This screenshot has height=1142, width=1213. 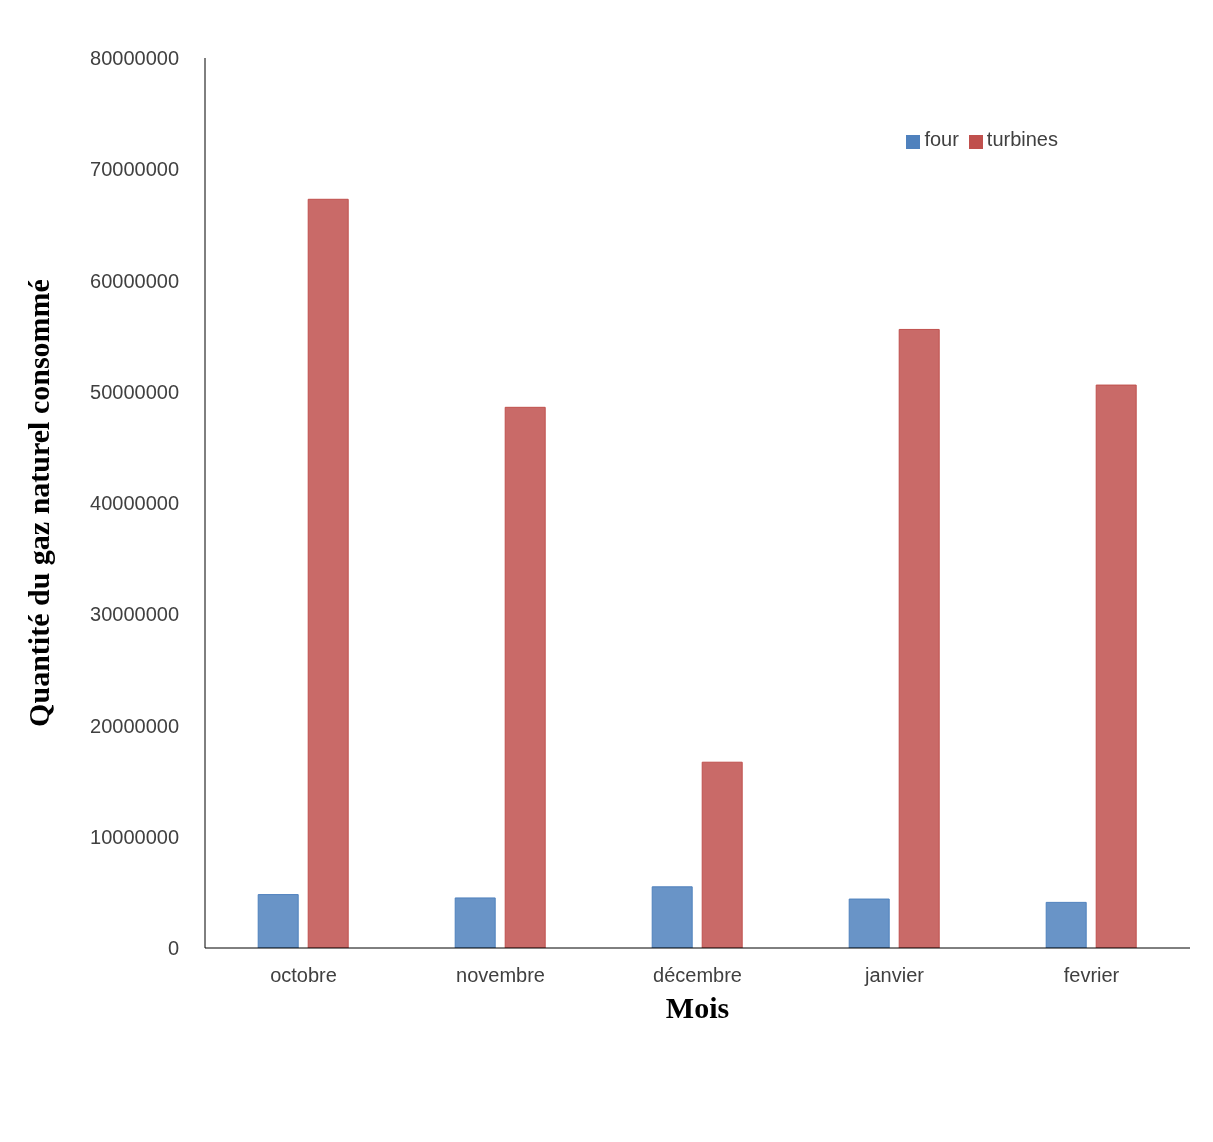 I want to click on y-axis-title: Quantité du gaz naturel consommé, so click(x=38, y=503).